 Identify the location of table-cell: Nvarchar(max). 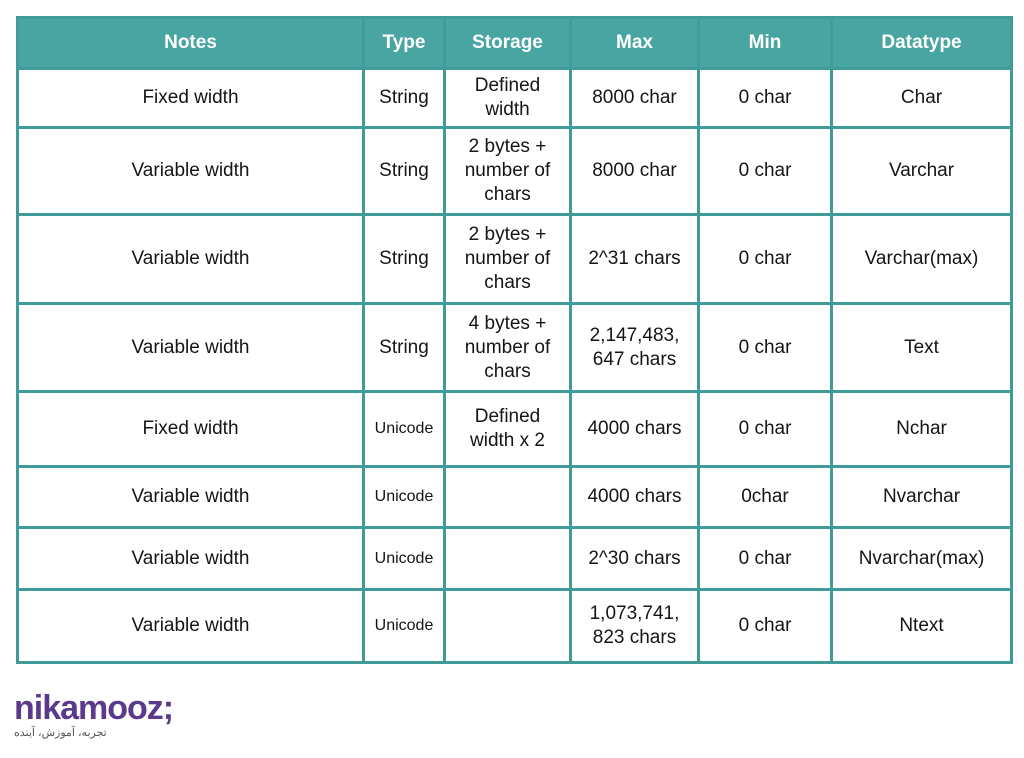
(921, 558).